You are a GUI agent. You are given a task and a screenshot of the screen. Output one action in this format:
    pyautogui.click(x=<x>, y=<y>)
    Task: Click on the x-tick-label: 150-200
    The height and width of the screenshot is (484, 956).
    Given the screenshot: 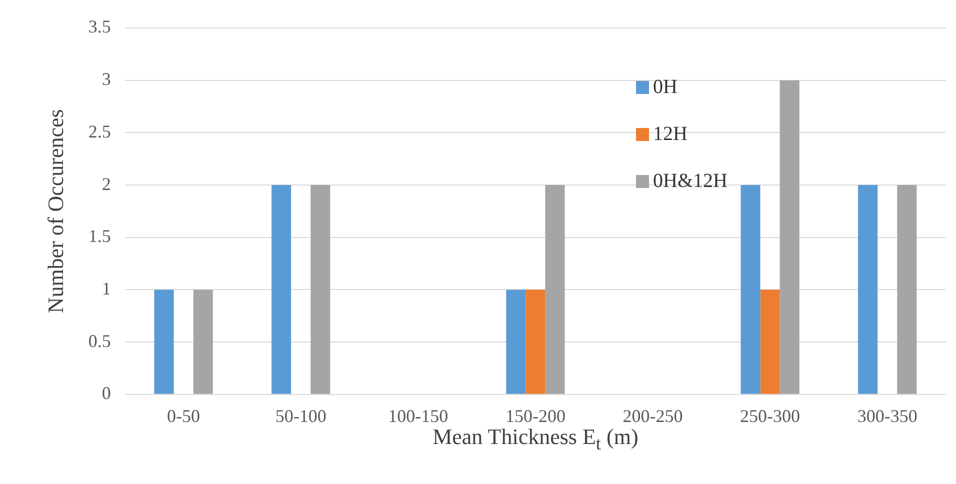 What is the action you would take?
    pyautogui.click(x=535, y=416)
    